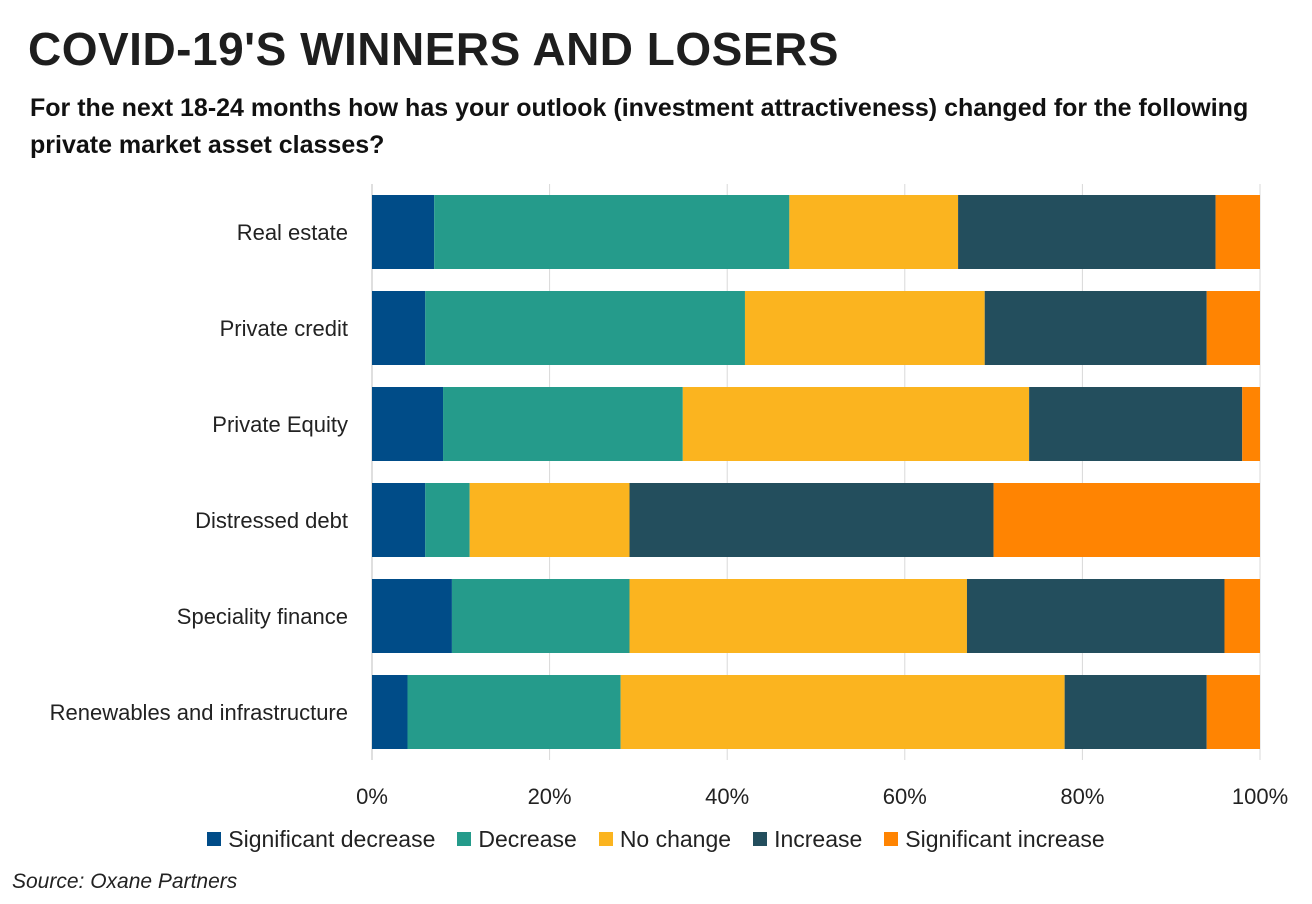  Describe the element at coordinates (527, 838) in the screenshot. I see `legend-label: Decrease` at that location.